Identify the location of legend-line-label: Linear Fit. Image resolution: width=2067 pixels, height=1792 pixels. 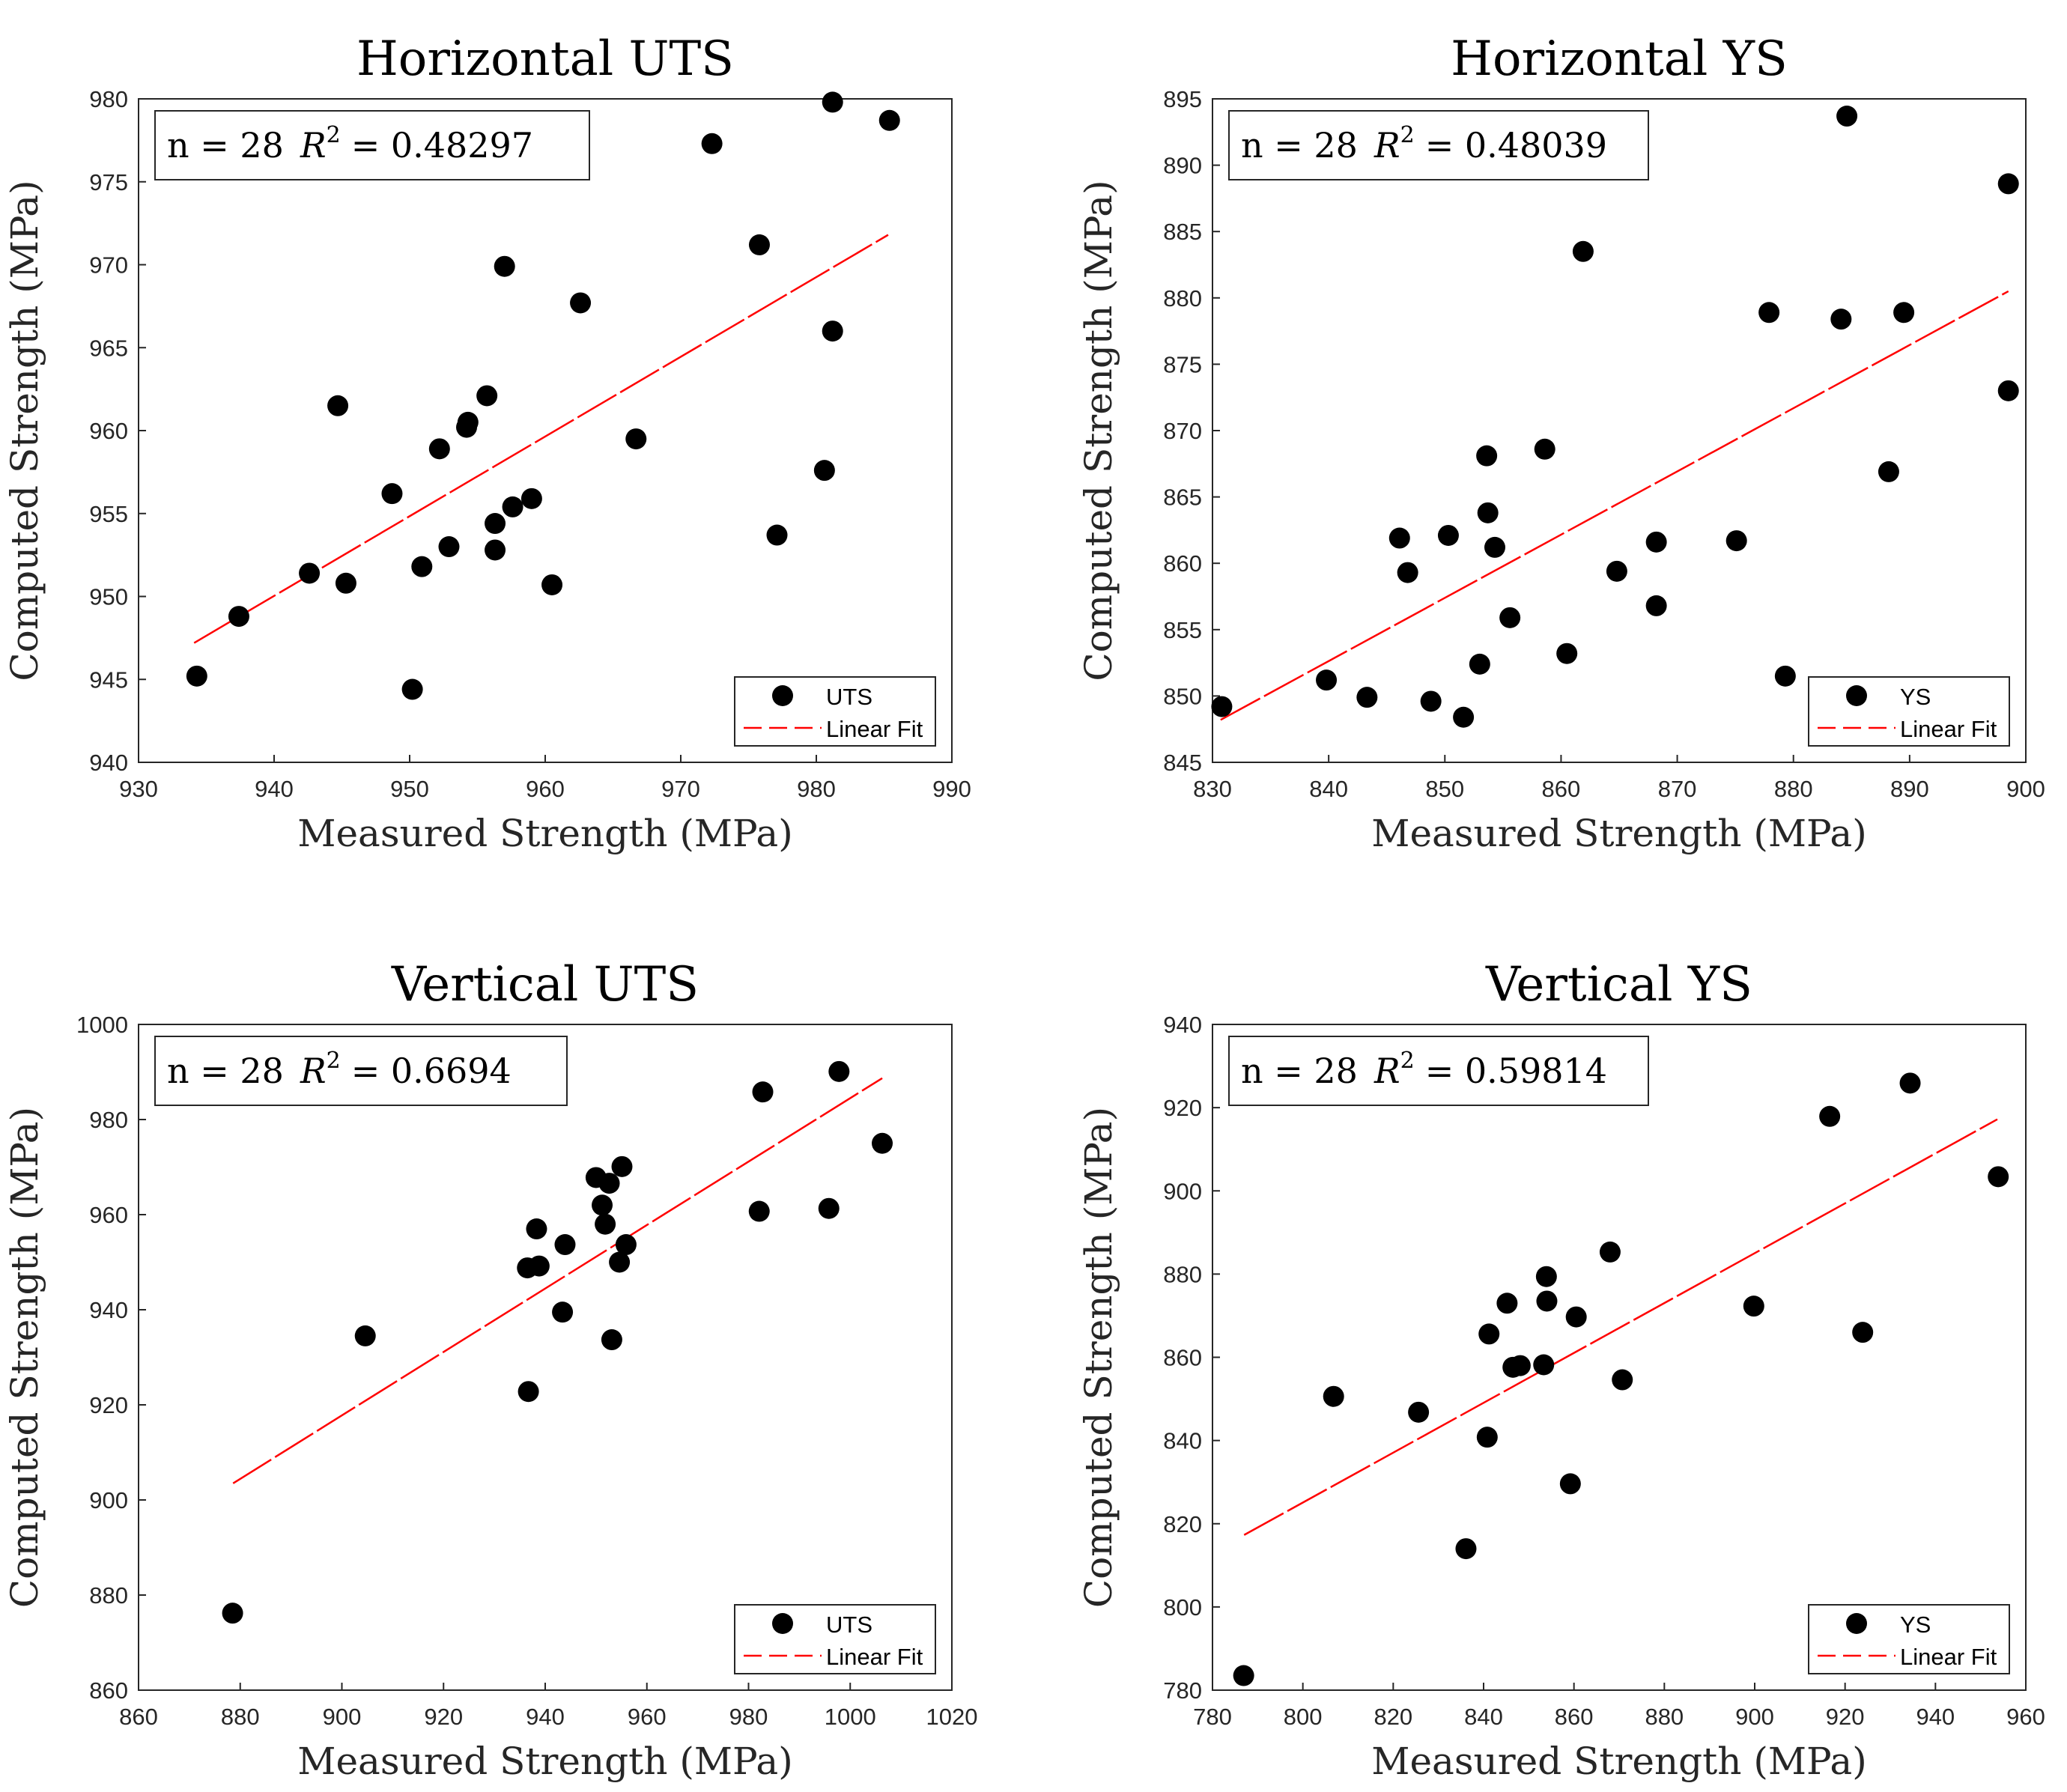
(874, 1657).